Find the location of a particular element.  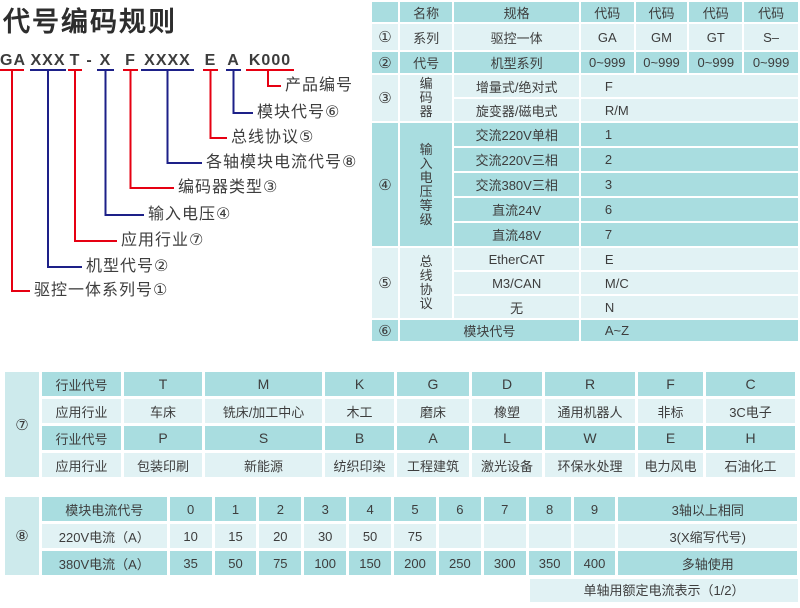

value-cell: 0 is located at coordinates (190, 509).